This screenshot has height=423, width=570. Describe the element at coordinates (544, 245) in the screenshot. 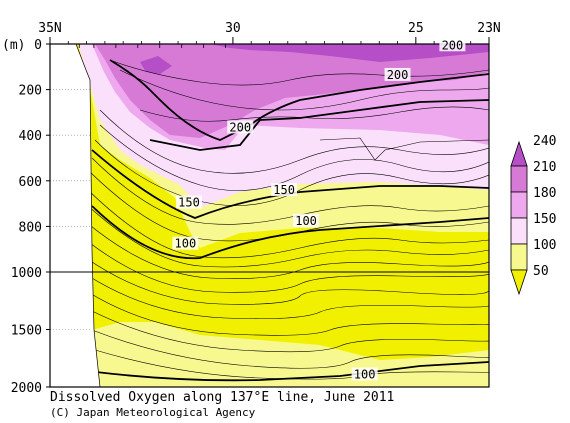

I see `colorbar-label: 100` at that location.